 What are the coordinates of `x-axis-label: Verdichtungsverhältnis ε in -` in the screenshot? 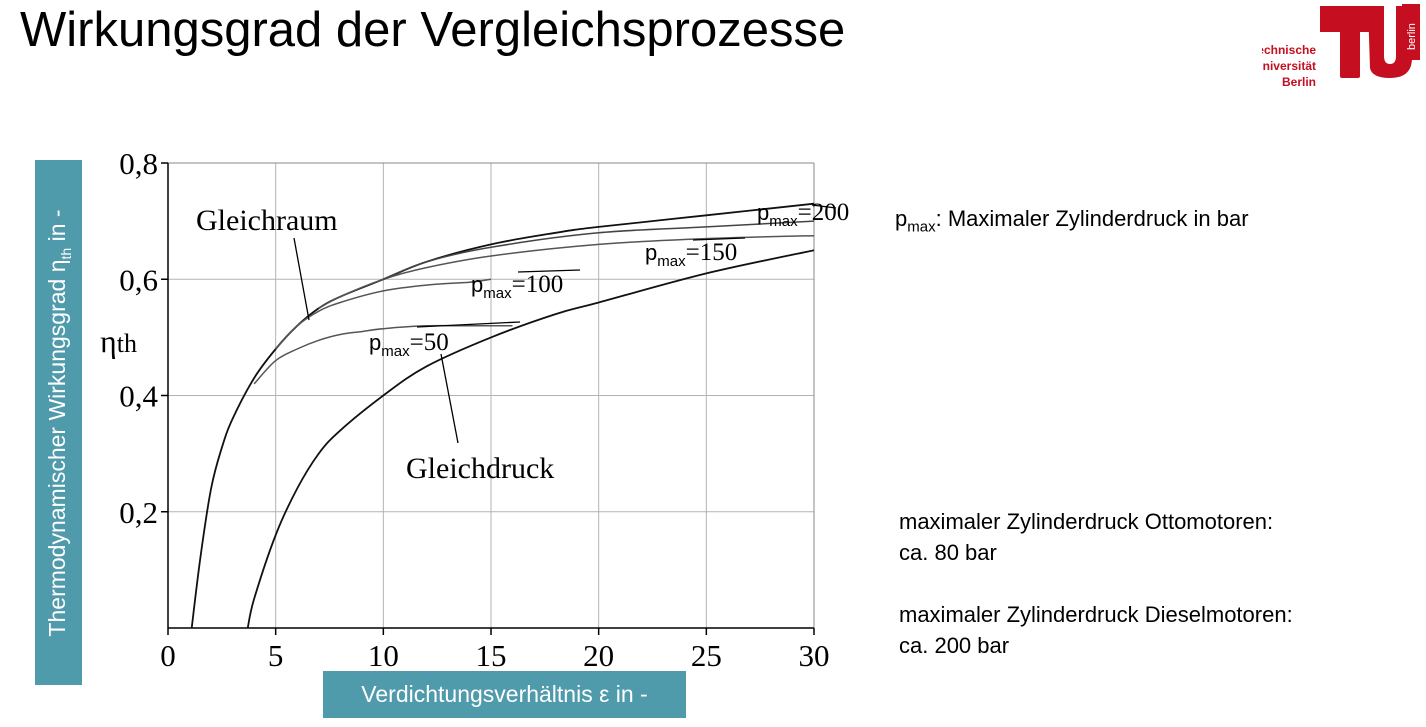 It's located at (504, 694).